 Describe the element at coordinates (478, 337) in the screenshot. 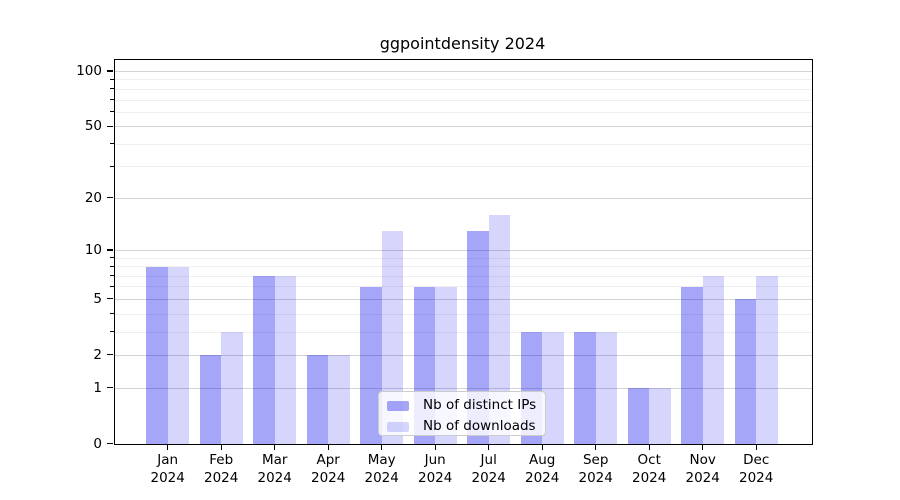

I see `bar-distinct-ips-jul` at that location.